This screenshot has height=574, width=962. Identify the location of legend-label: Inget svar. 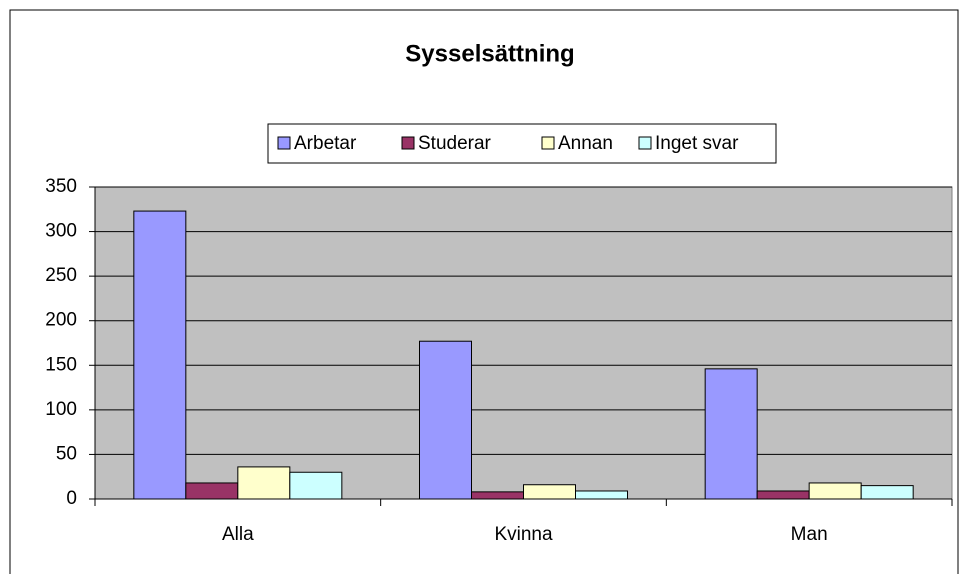
(697, 143).